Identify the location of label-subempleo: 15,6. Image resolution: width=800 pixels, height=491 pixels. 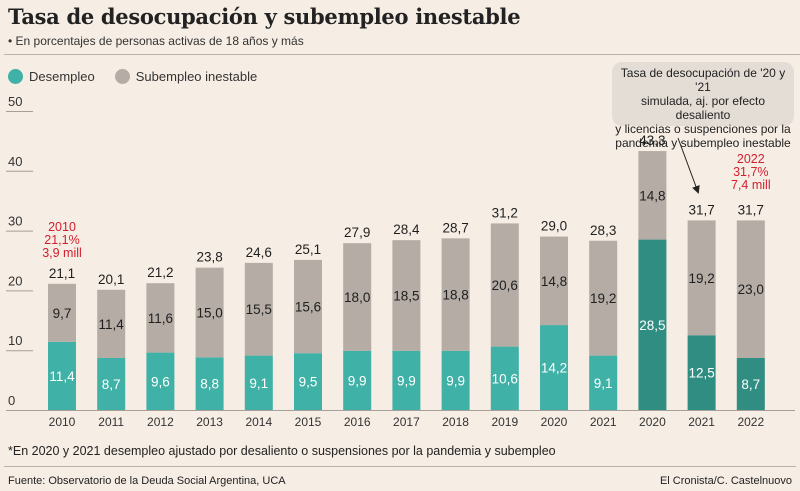
(308, 307).